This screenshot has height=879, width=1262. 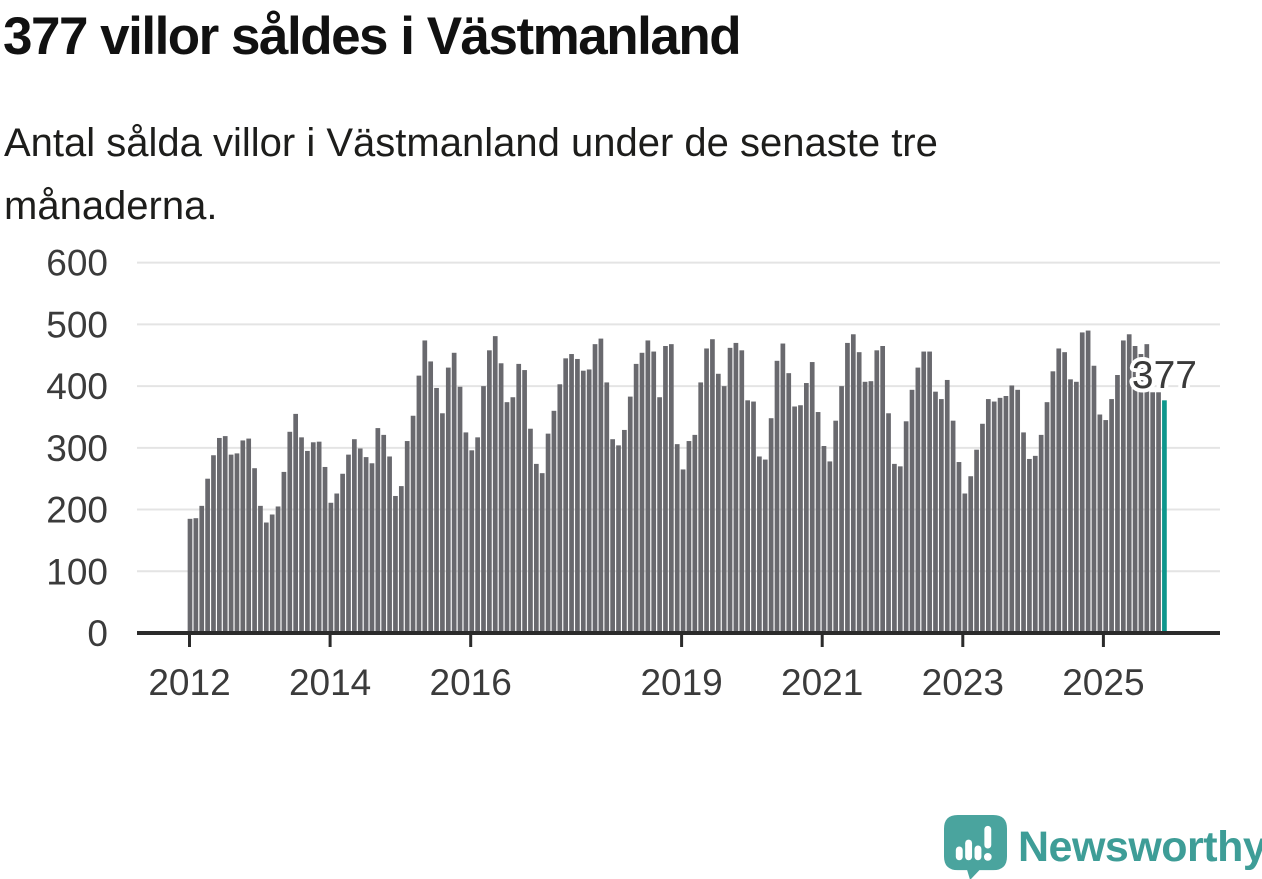 I want to click on last-value-label: 377, so click(x=1164, y=375).